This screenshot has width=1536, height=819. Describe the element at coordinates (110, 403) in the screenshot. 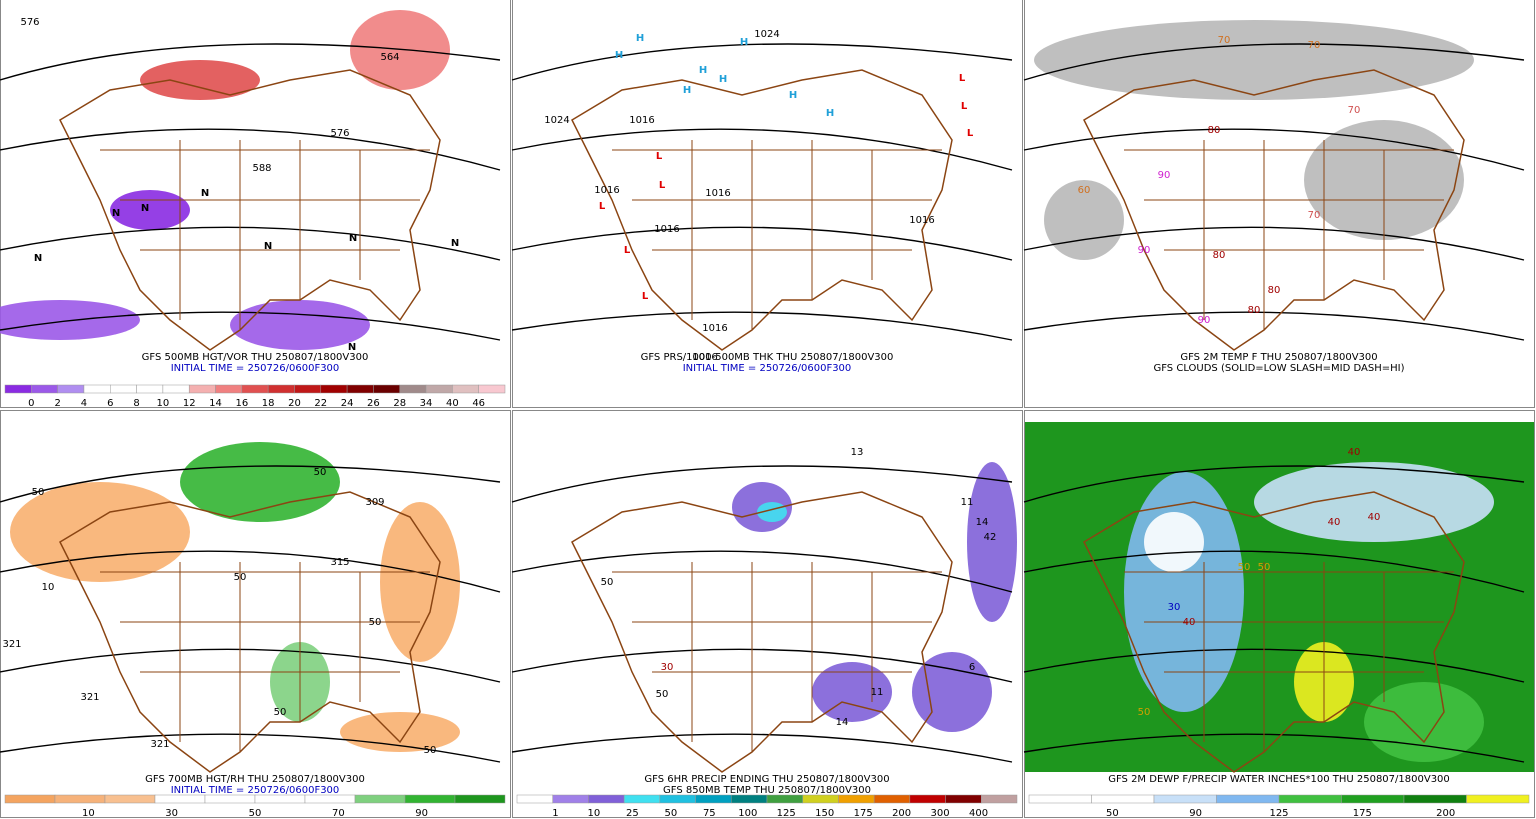

I see `colorbar-label: 6` at that location.